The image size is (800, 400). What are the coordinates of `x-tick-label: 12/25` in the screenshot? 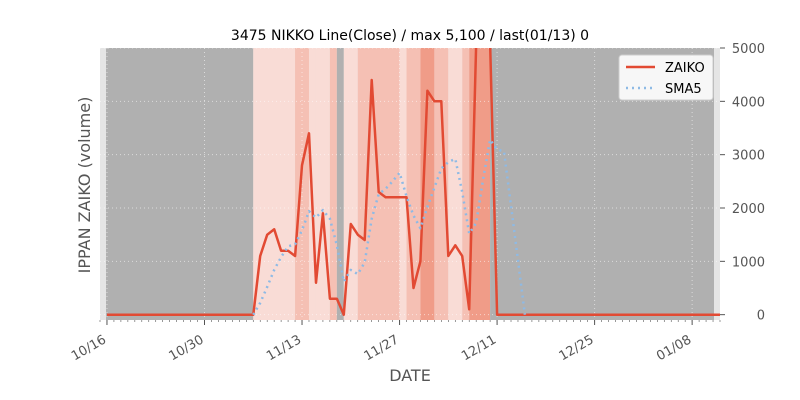 It's located at (577, 348).